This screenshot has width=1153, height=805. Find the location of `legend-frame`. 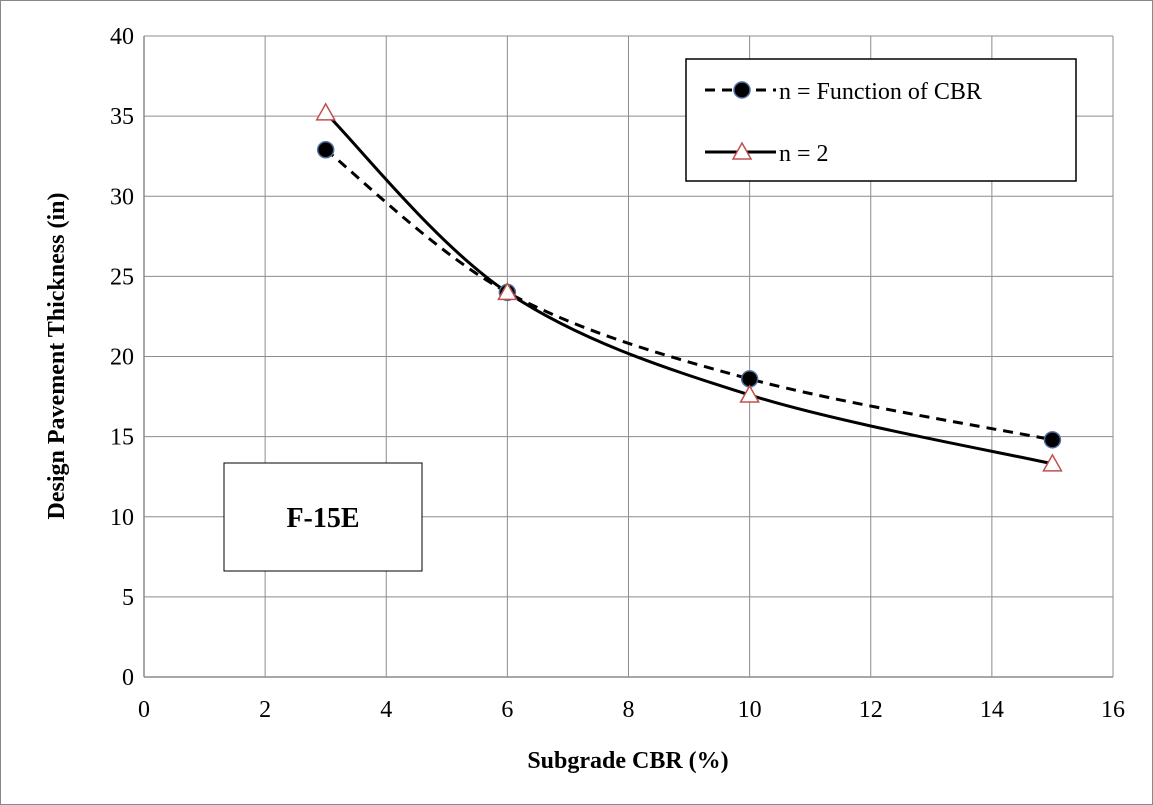

legend-frame is located at coordinates (881, 120).